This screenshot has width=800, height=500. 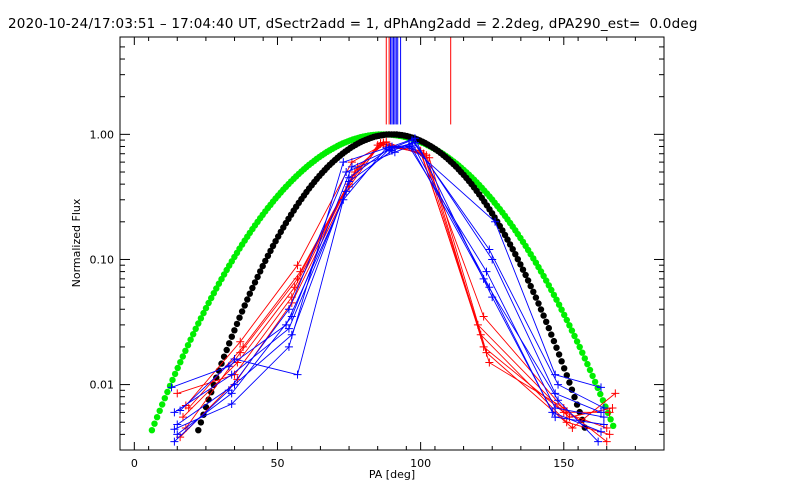 I want to click on y-axis-label: Normalized Flux, so click(x=76, y=242).